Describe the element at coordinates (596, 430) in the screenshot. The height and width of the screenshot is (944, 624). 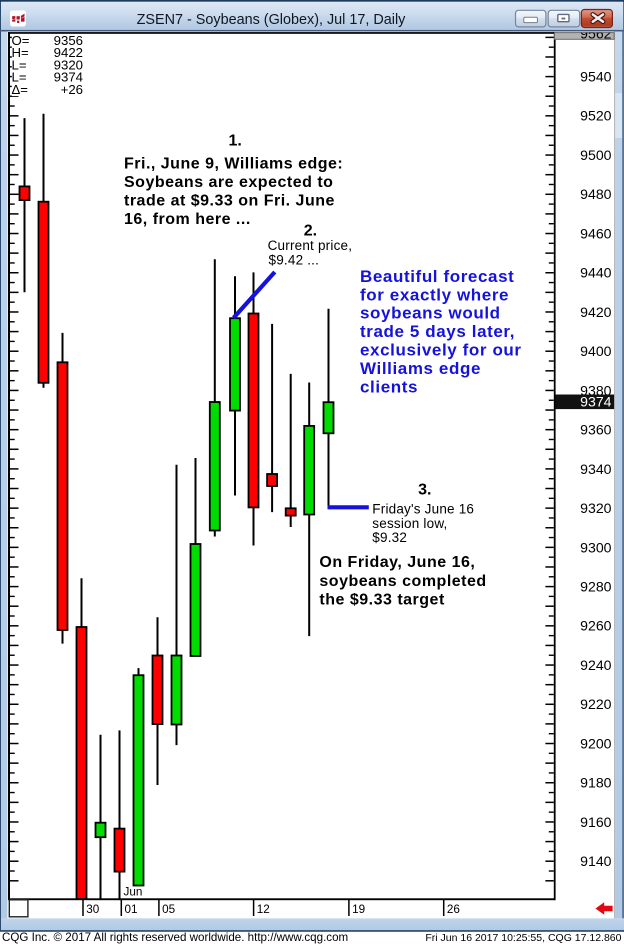
I see `svg-text: 9360` at that location.